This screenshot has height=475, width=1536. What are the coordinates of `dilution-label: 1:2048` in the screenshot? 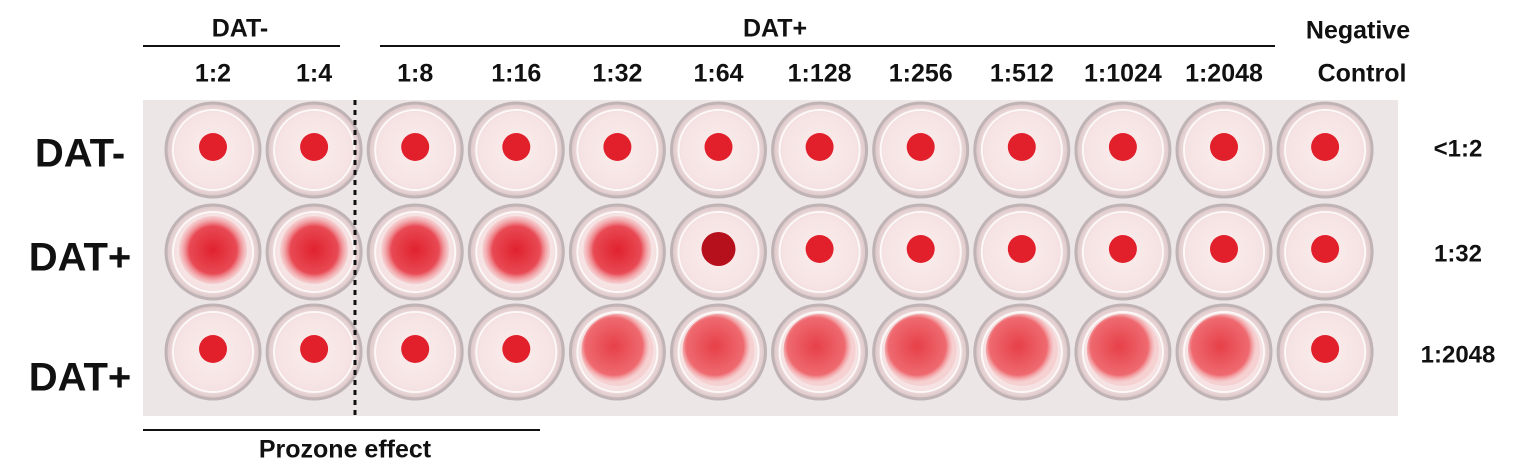 It's located at (1224, 74).